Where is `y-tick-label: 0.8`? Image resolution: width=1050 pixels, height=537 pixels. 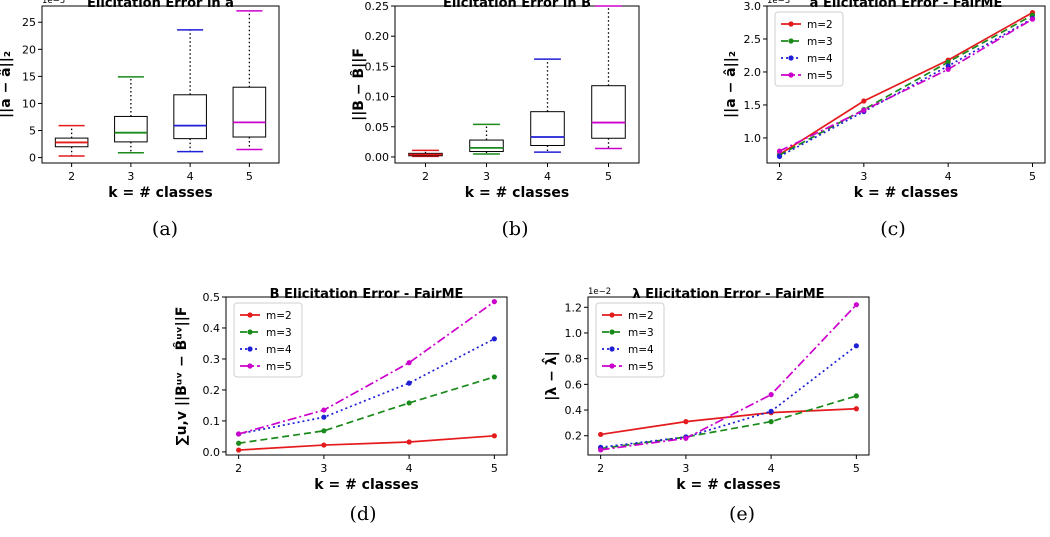 y-tick-label: 0.8 is located at coordinates (574, 359).